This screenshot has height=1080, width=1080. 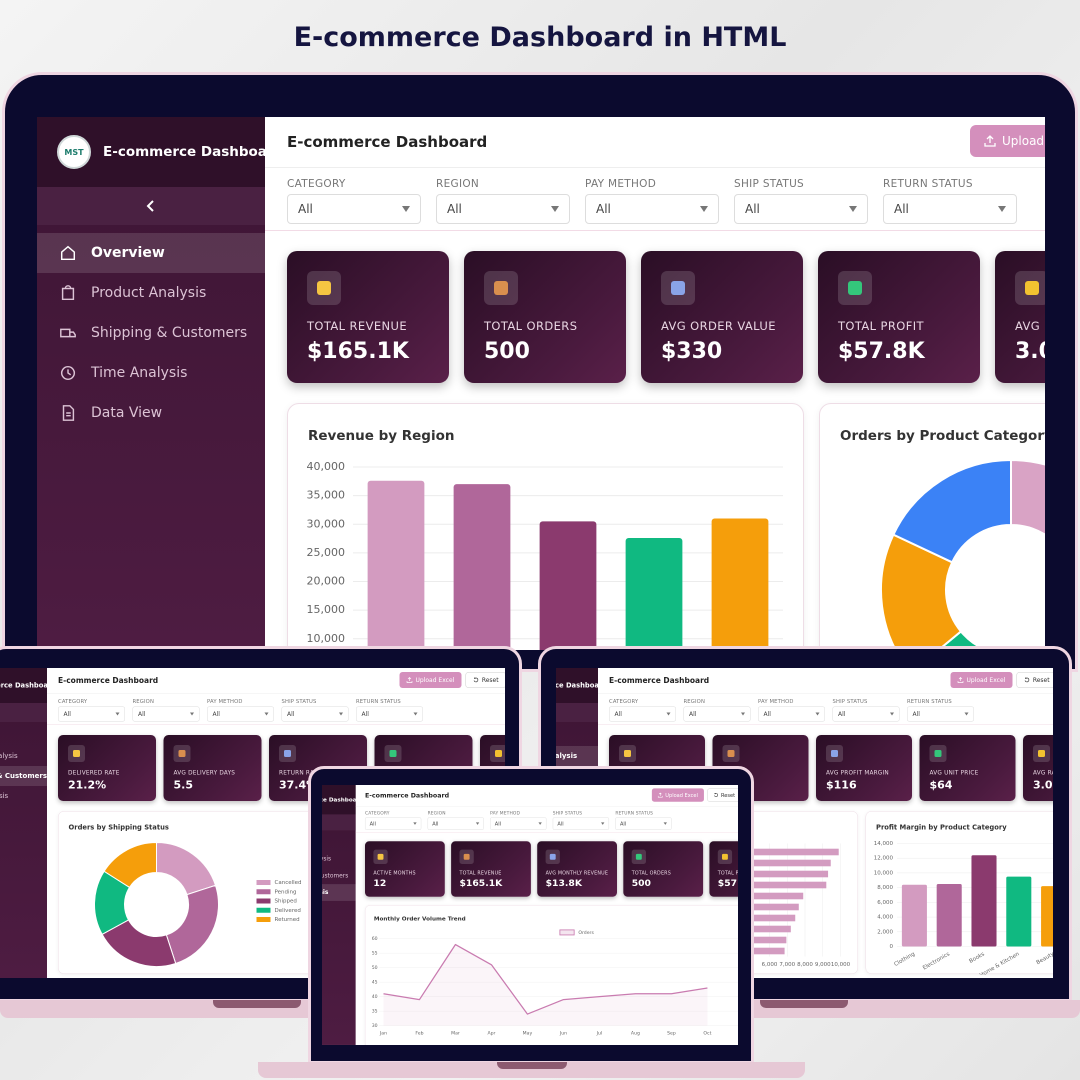 What do you see at coordinates (577, 869) in the screenshot?
I see `kpi-card: AVG MONTHLY REVENUE $13.8K` at bounding box center [577, 869].